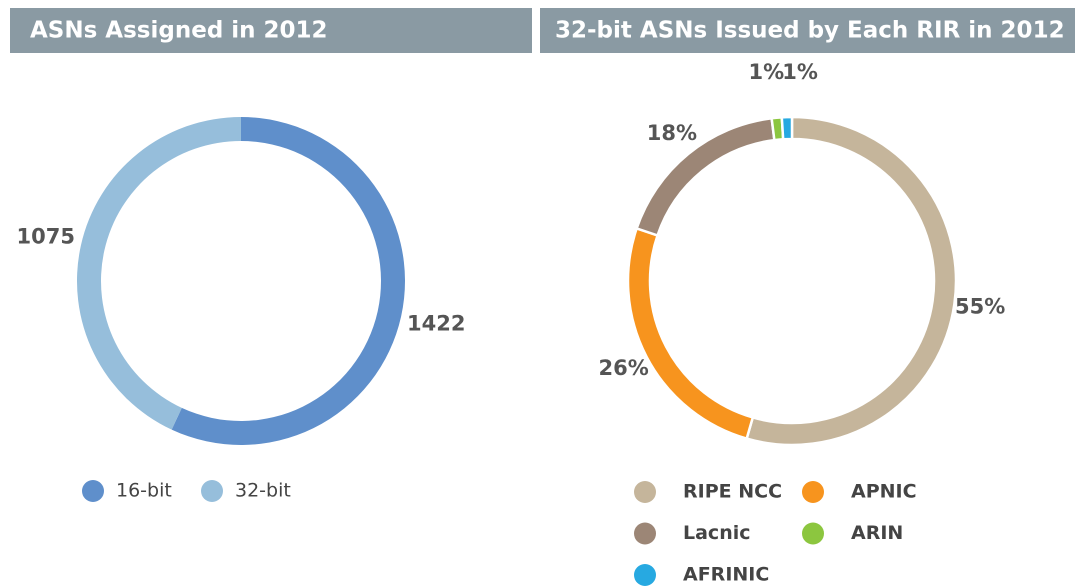 The width and height of the screenshot is (1075, 587). I want to click on chart-title: 32-bit ASNs Issued by Each RIR in 2012, so click(810, 31).